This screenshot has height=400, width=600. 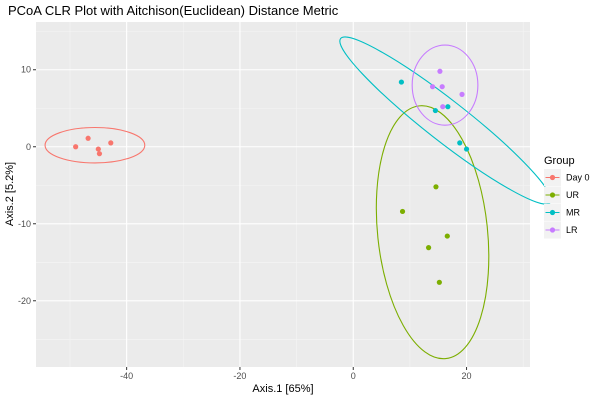 What do you see at coordinates (573, 213) in the screenshot?
I see `legend-label: MR` at bounding box center [573, 213].